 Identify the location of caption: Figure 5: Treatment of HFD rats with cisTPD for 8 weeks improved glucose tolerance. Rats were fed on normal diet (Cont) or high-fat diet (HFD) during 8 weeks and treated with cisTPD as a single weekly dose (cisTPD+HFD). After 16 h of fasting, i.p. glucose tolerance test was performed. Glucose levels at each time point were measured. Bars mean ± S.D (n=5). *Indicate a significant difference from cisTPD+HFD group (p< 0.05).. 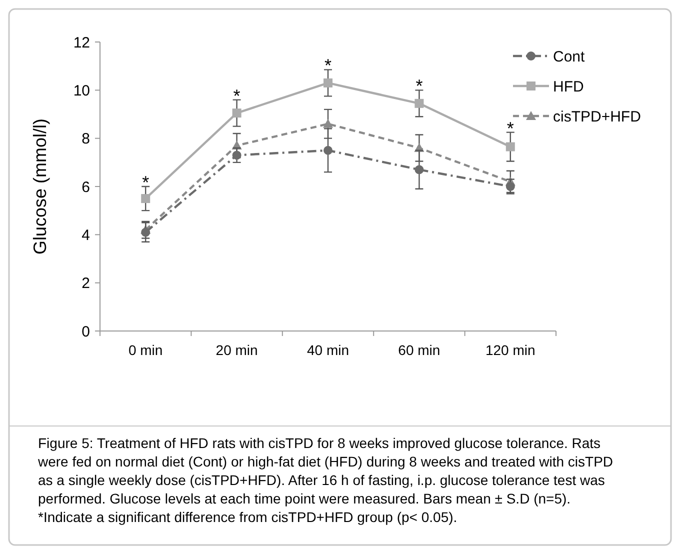
(325, 480).